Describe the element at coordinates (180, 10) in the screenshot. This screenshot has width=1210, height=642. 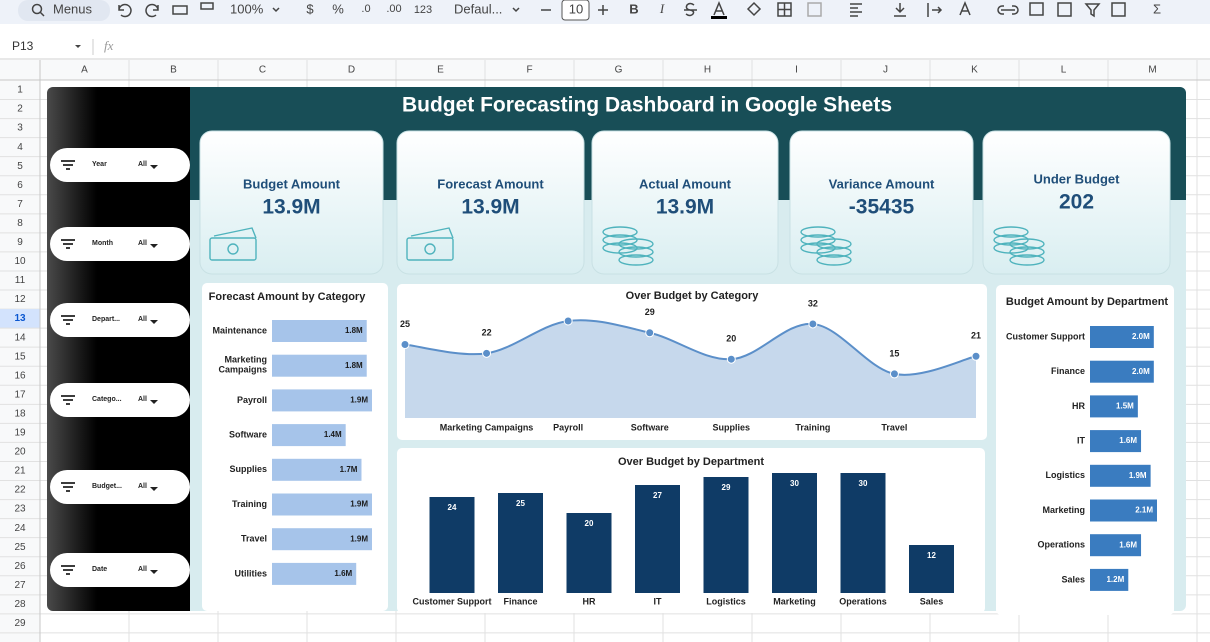
I see `print` at that location.